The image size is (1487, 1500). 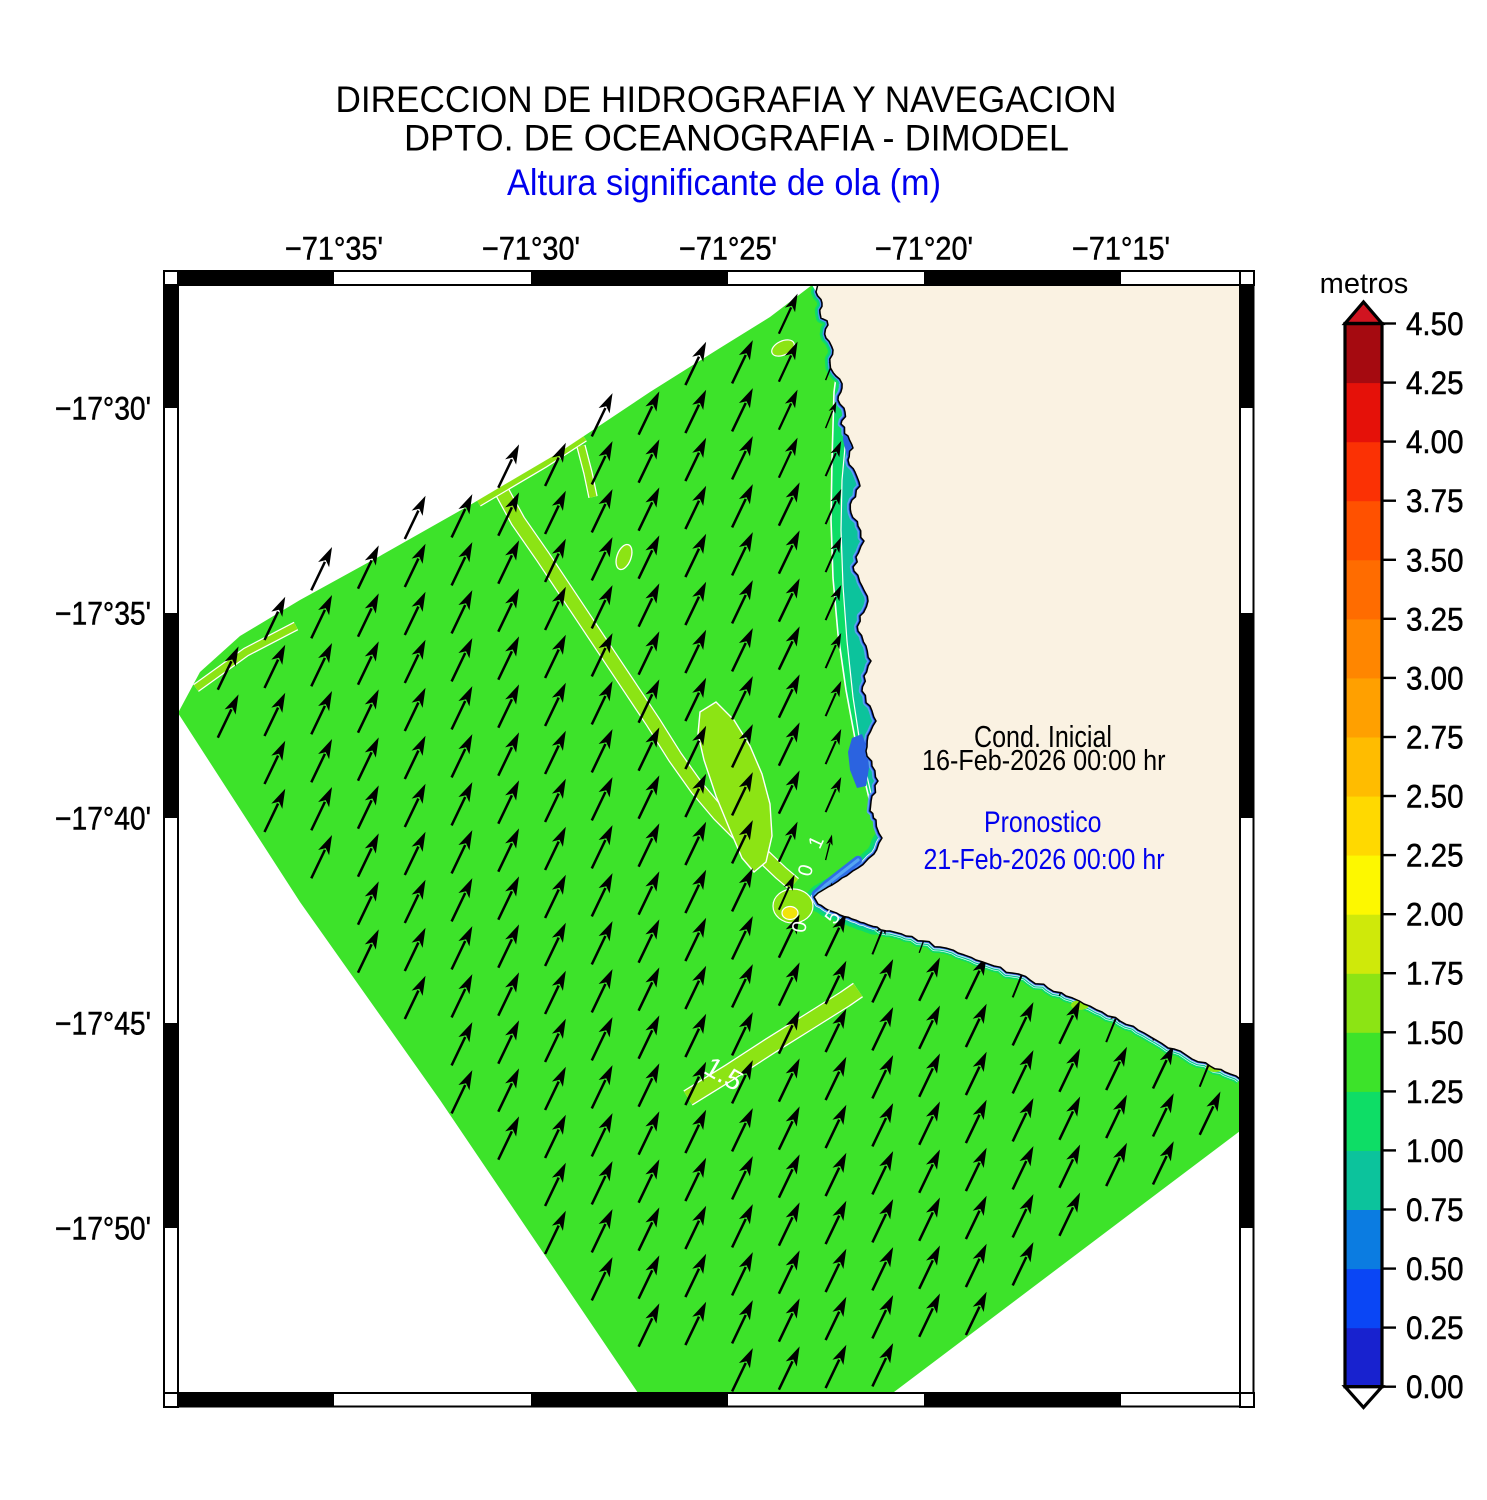 What do you see at coordinates (1043, 822) in the screenshot?
I see `svg-text: Pronostico` at bounding box center [1043, 822].